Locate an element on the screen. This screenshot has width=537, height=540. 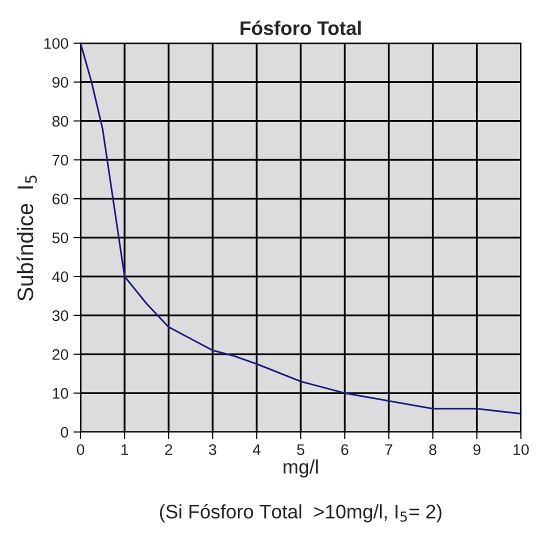
x-tick-label: 7 is located at coordinates (388, 449).